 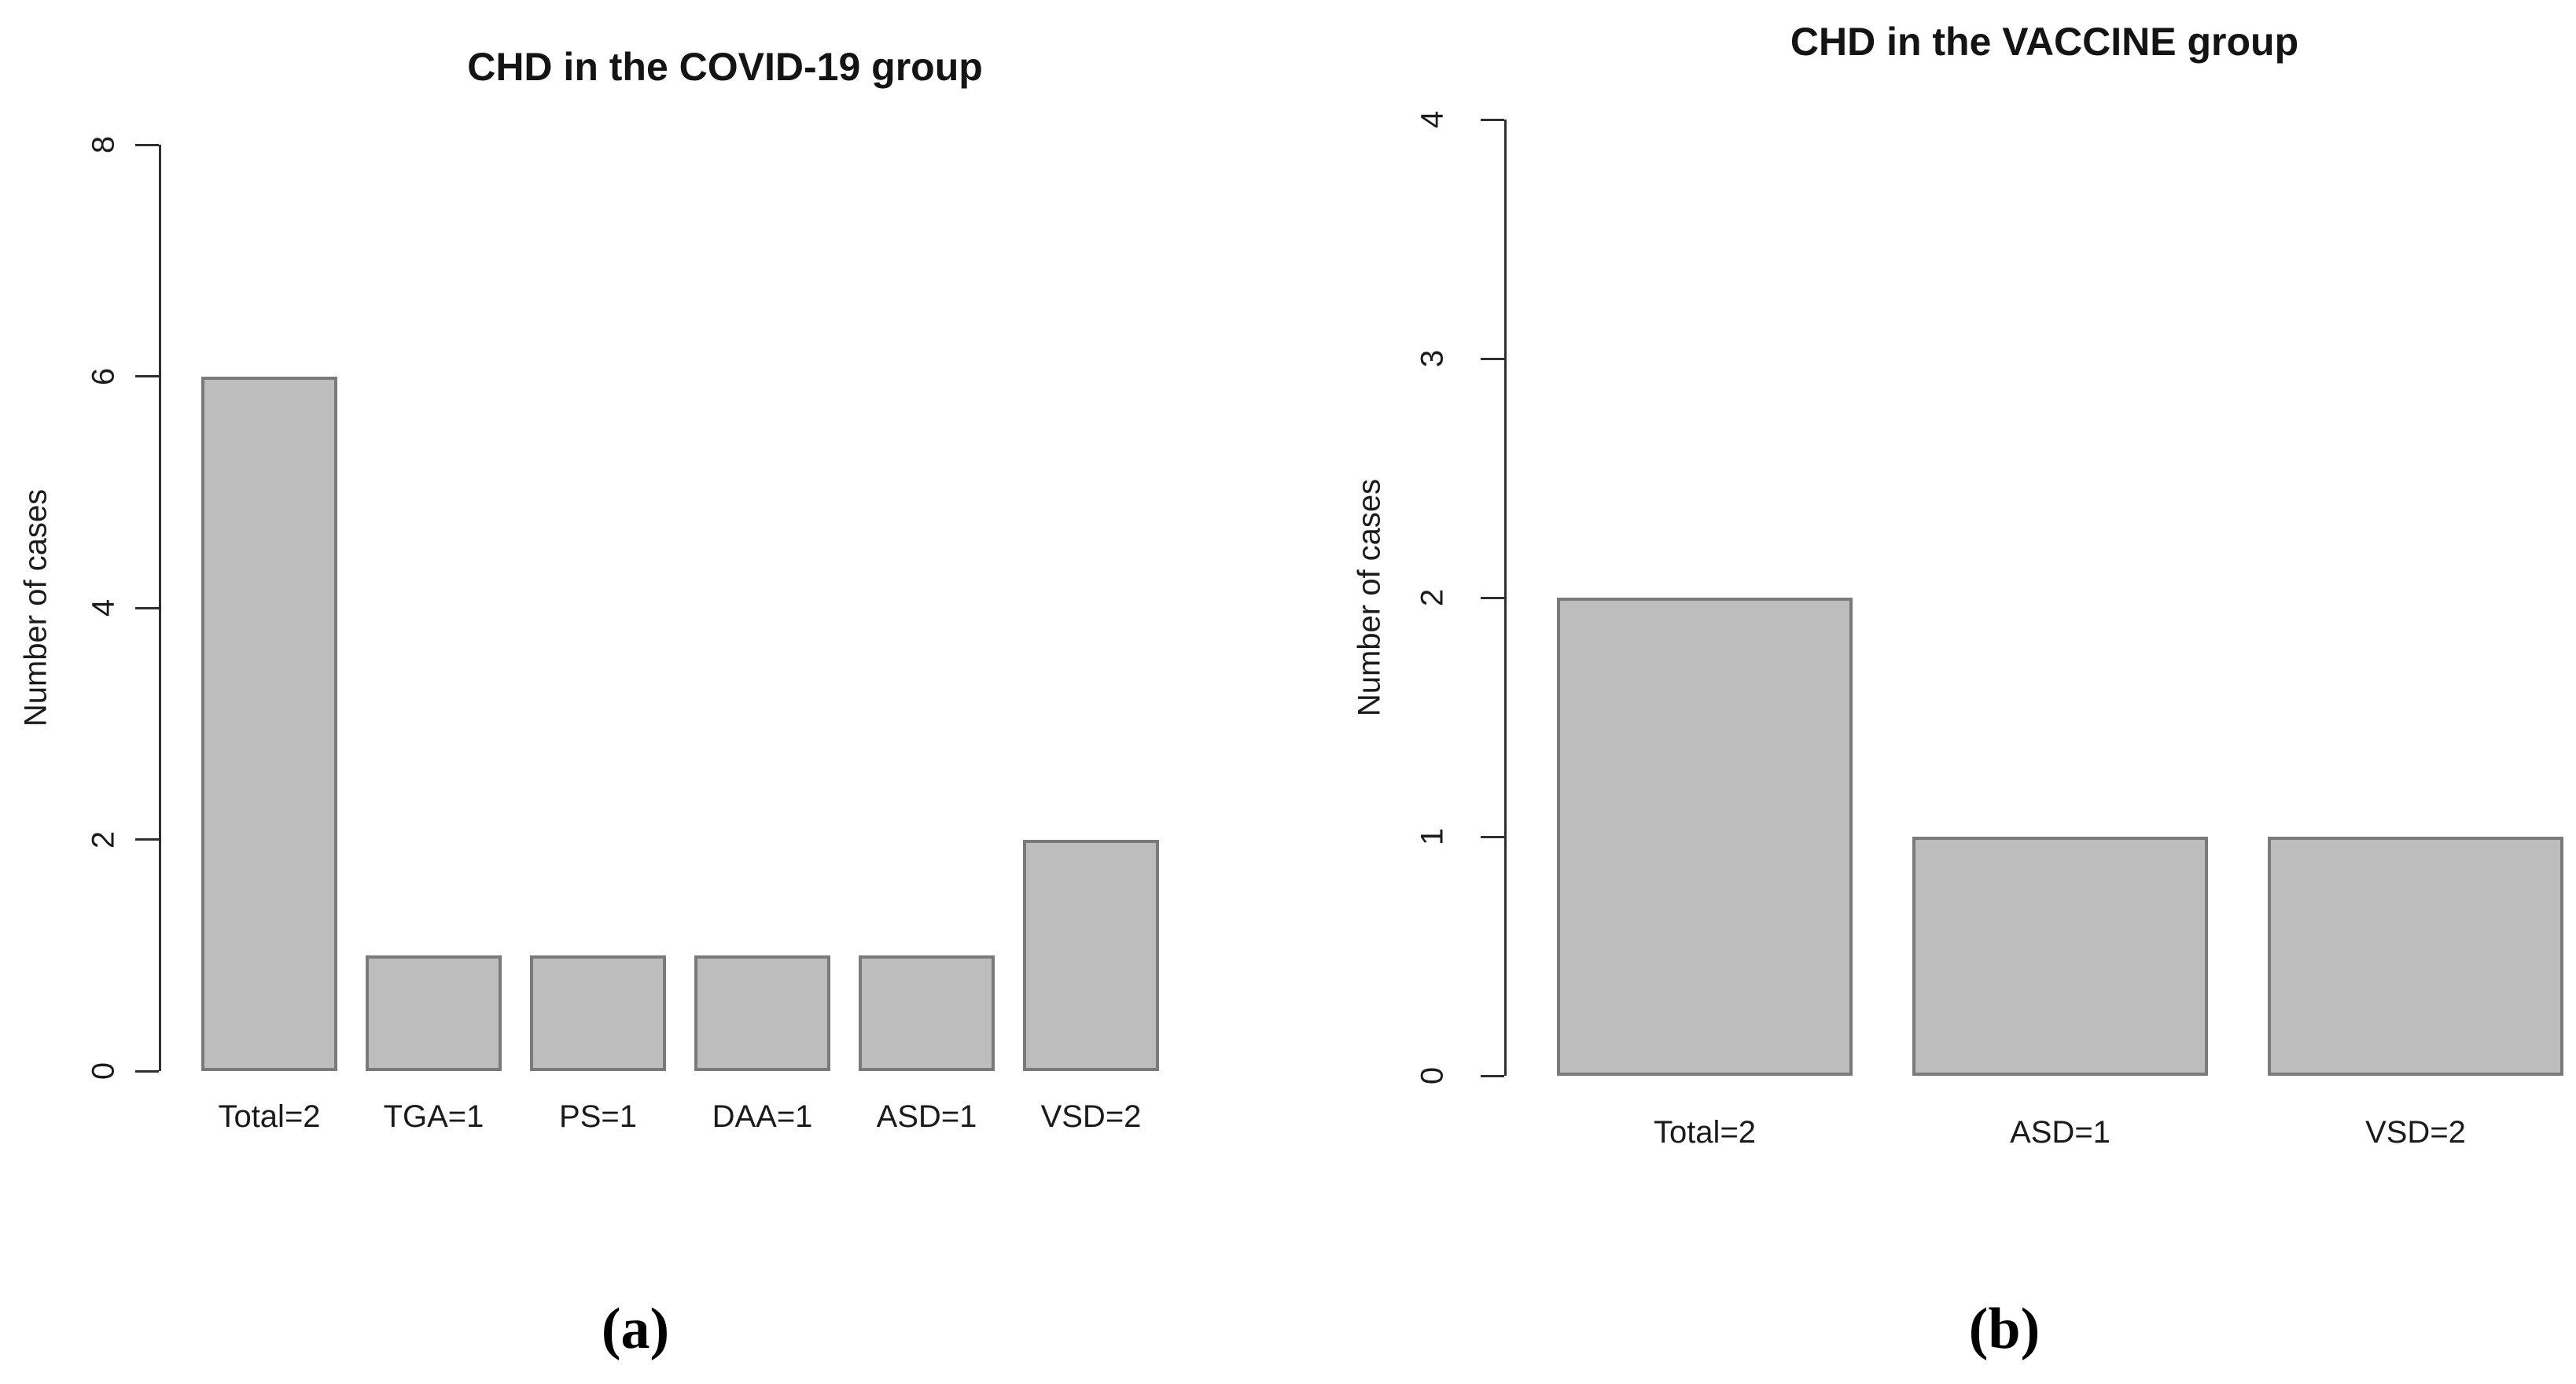 What do you see at coordinates (763, 1116) in the screenshot?
I see `x-tick-label: DAA=1` at bounding box center [763, 1116].